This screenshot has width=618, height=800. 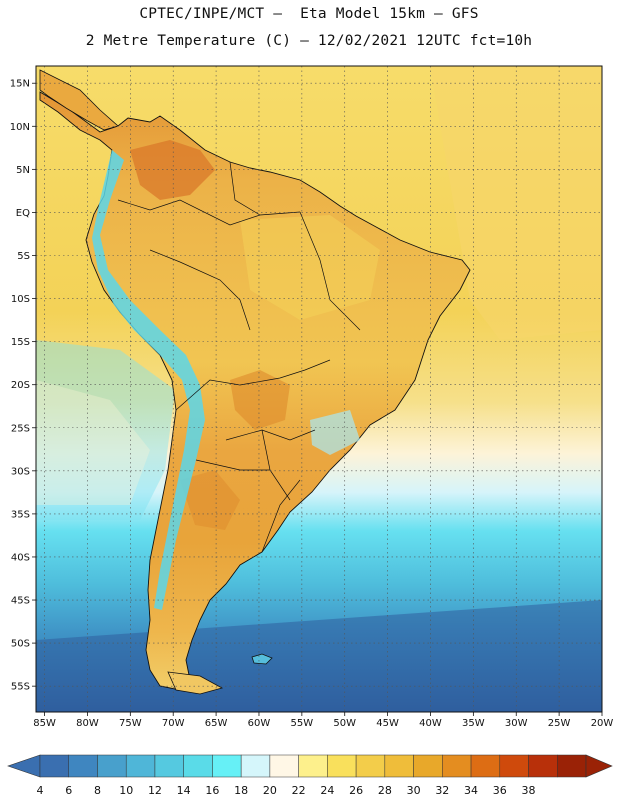 What do you see at coordinates (173, 723) in the screenshot?
I see `lon-tick-label: 70W` at bounding box center [173, 723].